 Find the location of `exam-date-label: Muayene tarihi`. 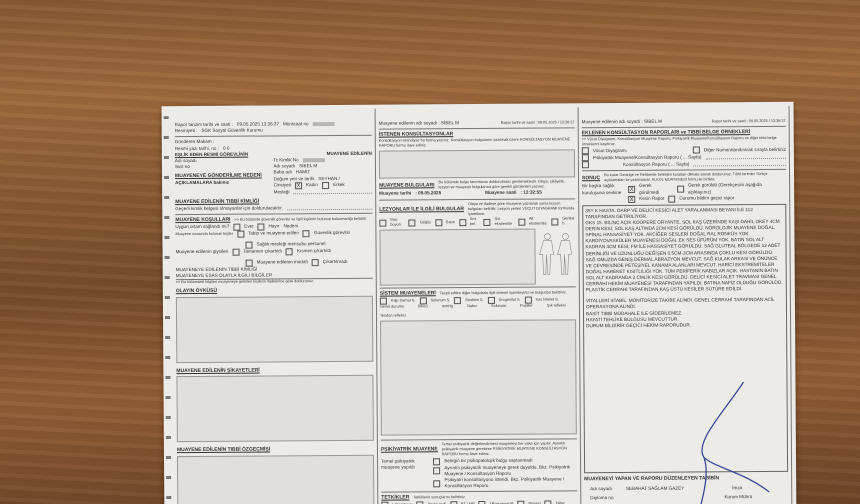

exam-date-label: Muayene tarihi is located at coordinates (395, 193).